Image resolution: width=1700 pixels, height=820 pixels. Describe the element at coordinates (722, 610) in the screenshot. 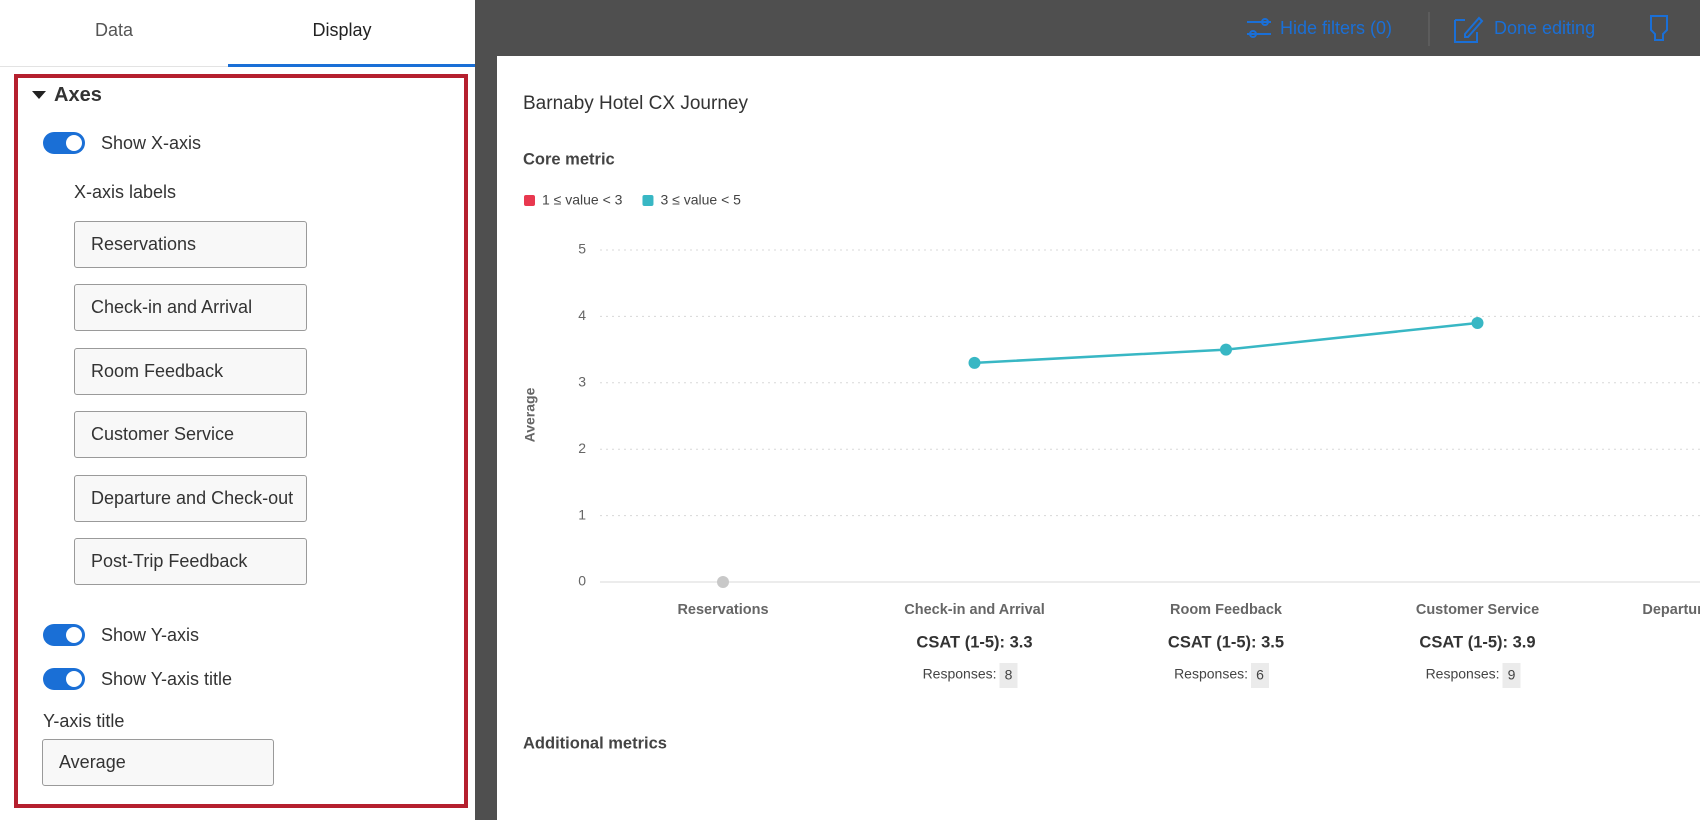

I see `x-tick-label: Reservations` at that location.